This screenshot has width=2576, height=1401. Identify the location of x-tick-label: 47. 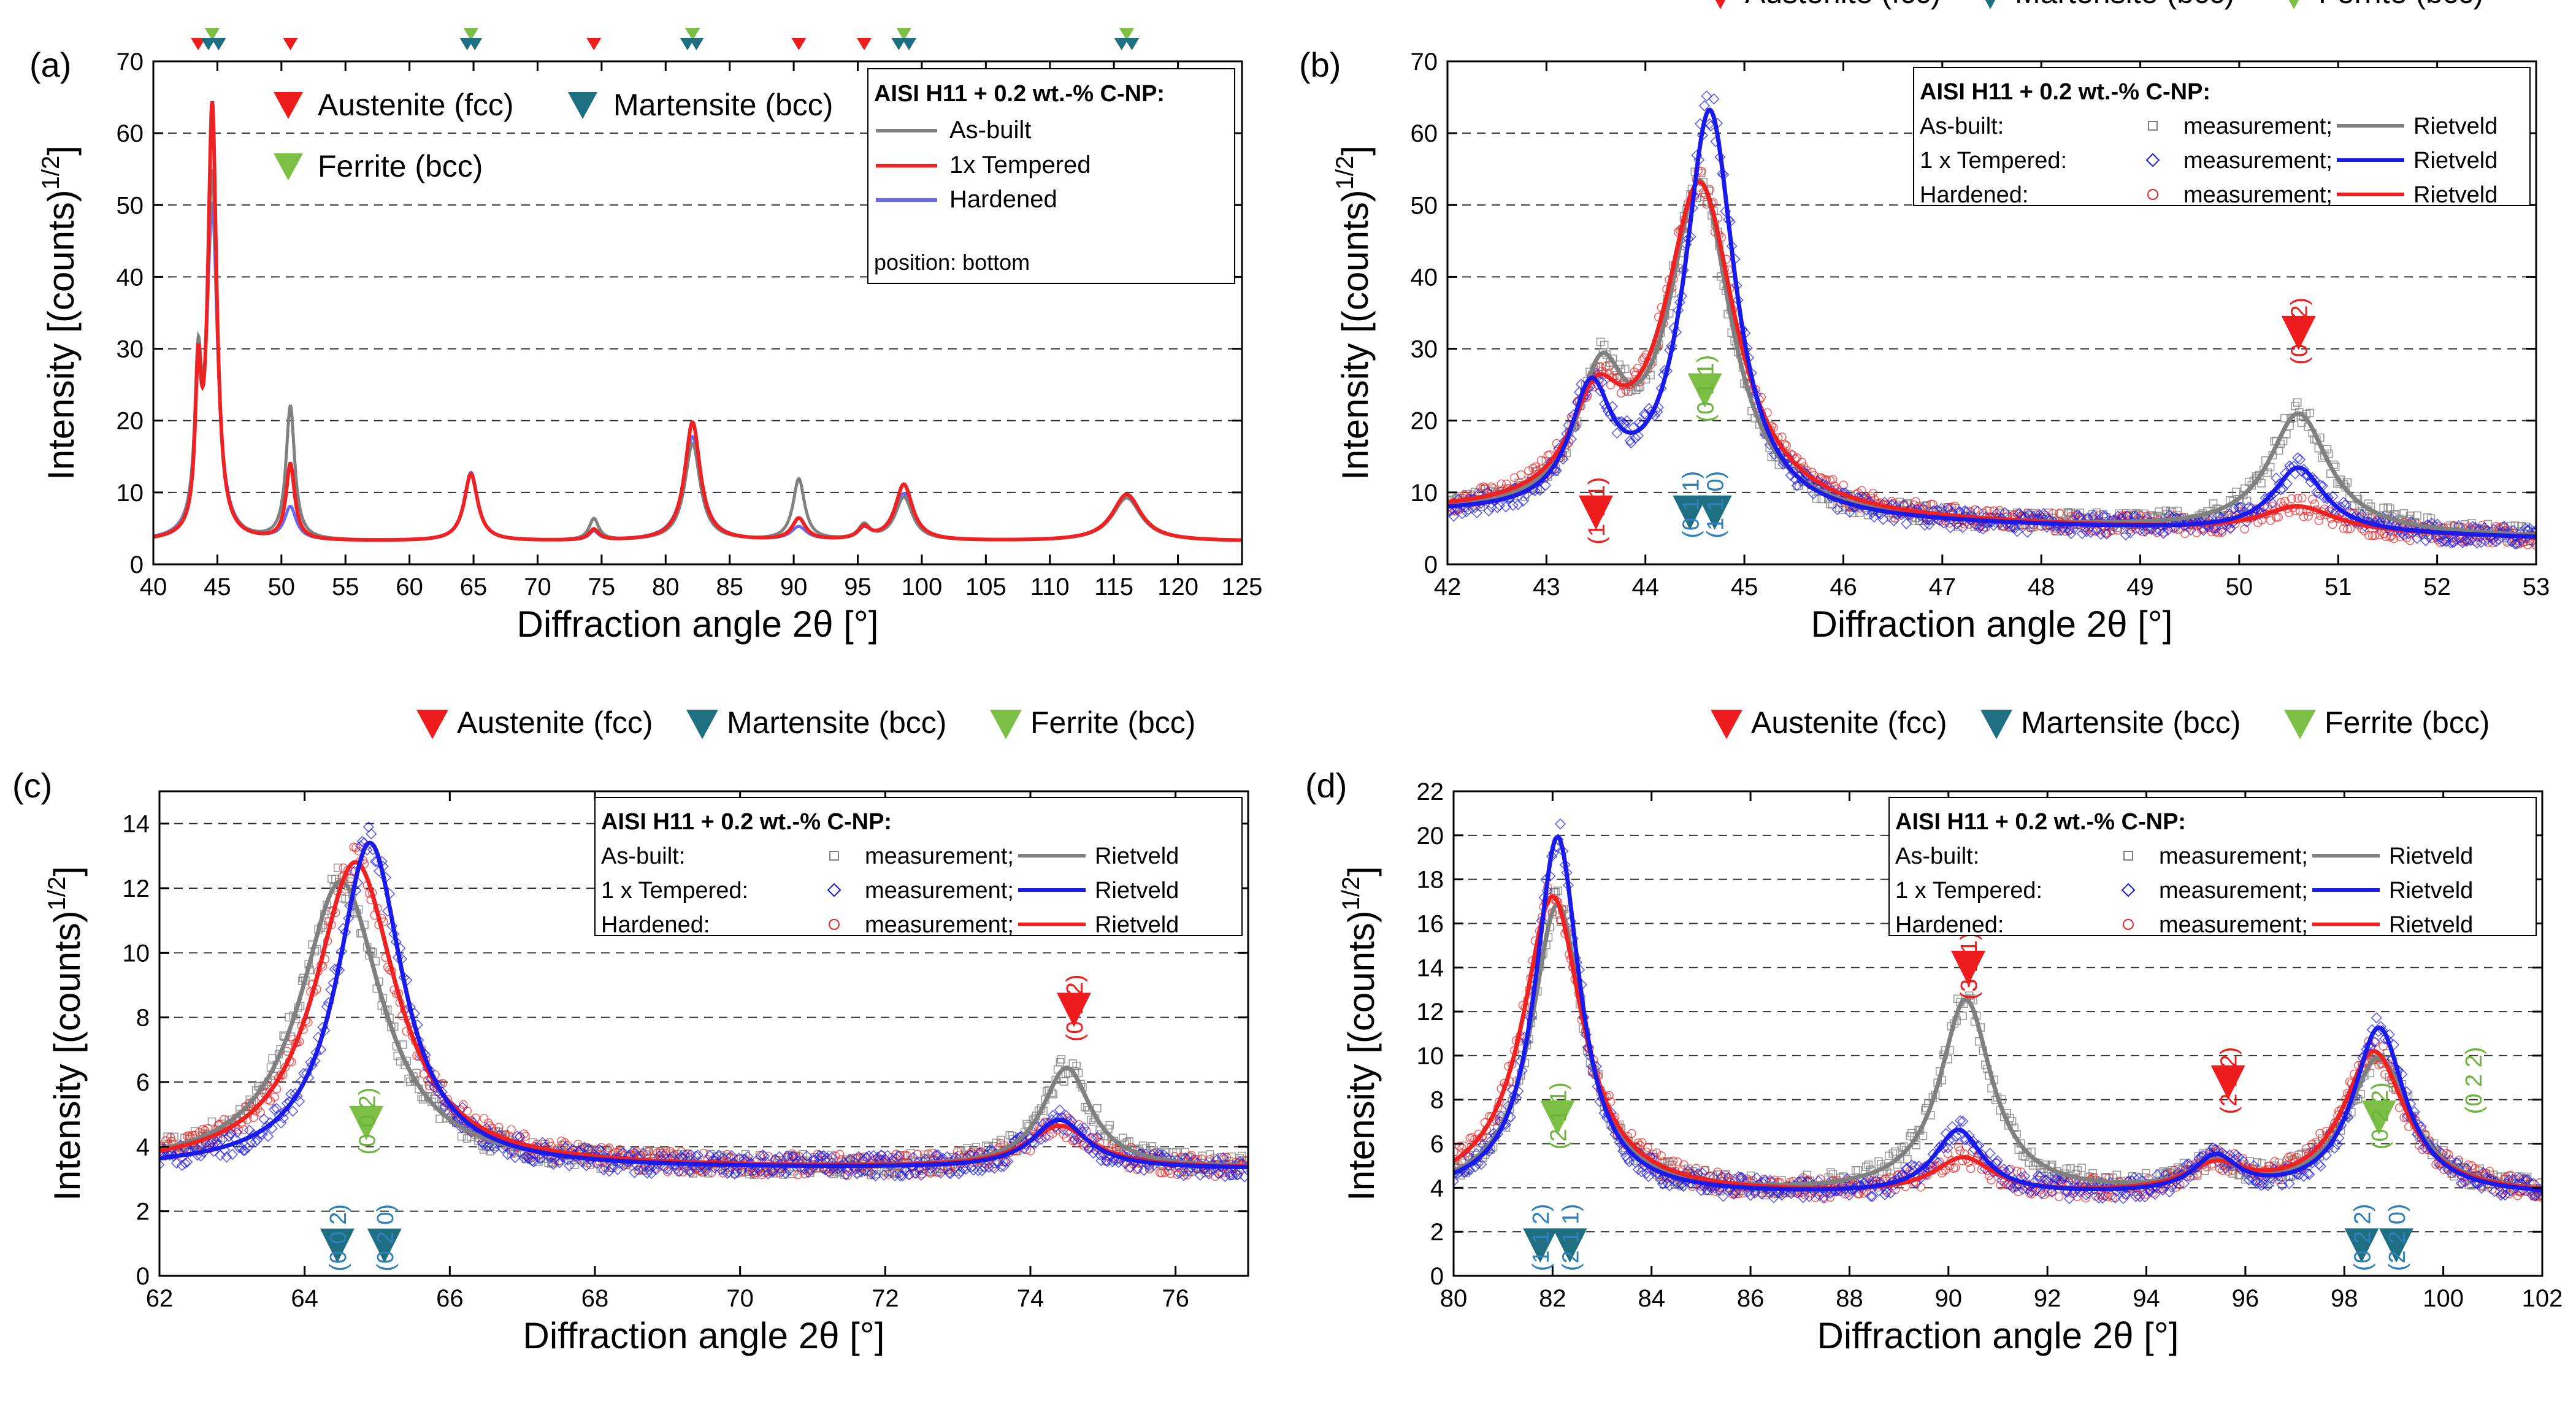
(1943, 587).